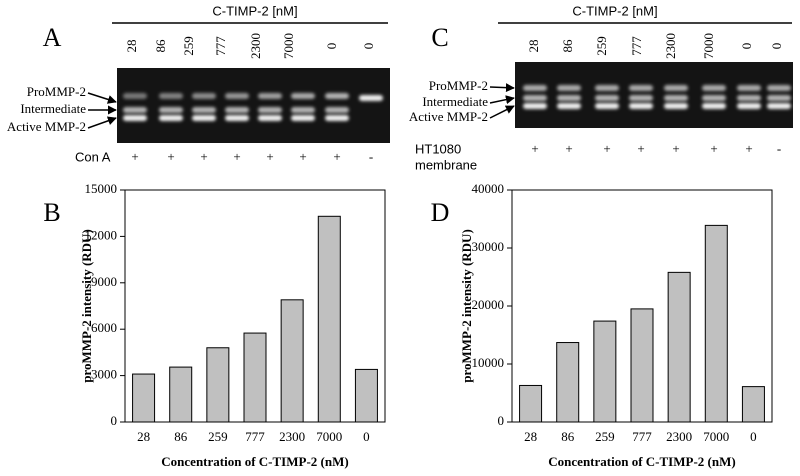  Describe the element at coordinates (438, 148) in the screenshot. I see `treatment-label: HT1080` at that location.